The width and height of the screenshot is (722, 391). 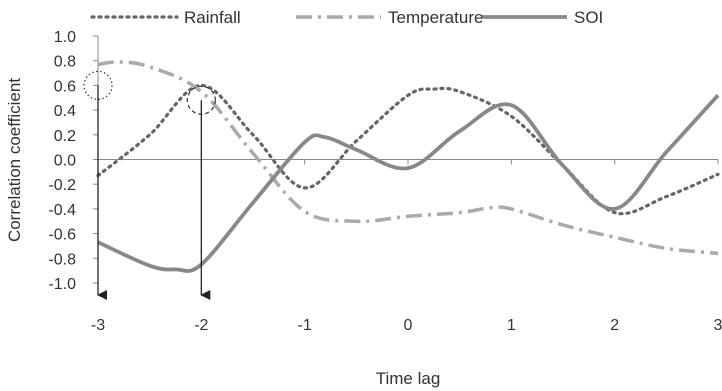 I want to click on annotation-circle, so click(x=98, y=85).